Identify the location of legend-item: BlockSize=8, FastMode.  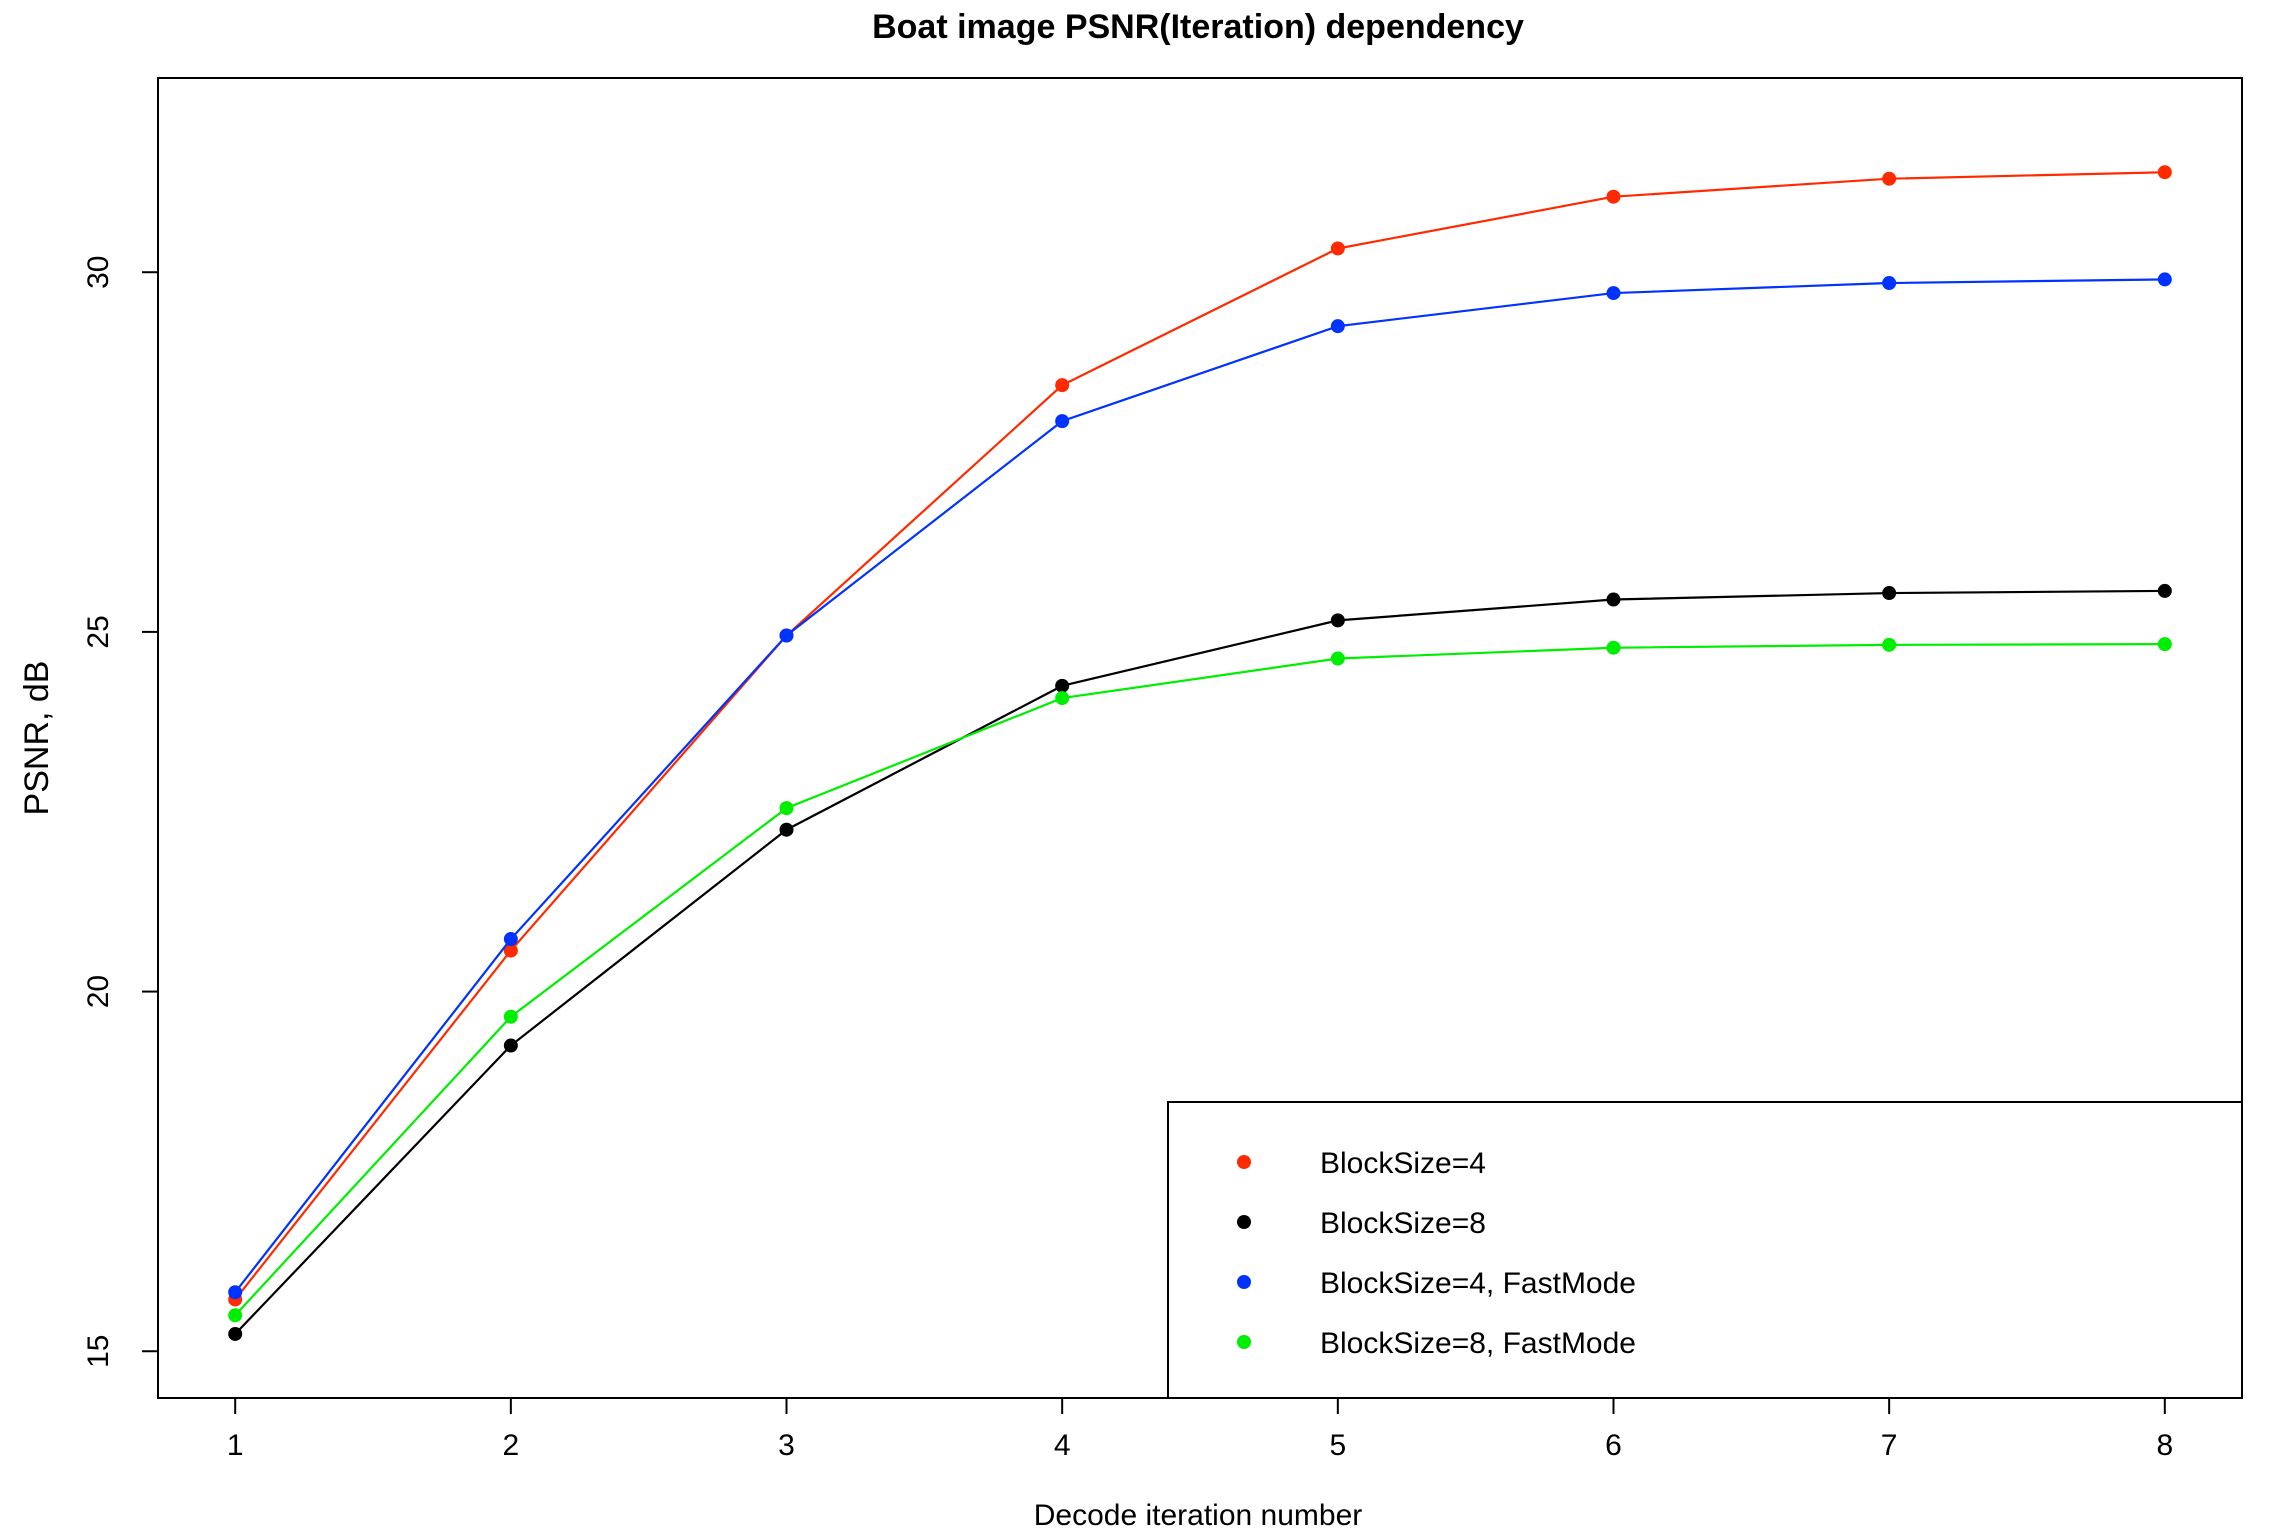
(1436, 1343).